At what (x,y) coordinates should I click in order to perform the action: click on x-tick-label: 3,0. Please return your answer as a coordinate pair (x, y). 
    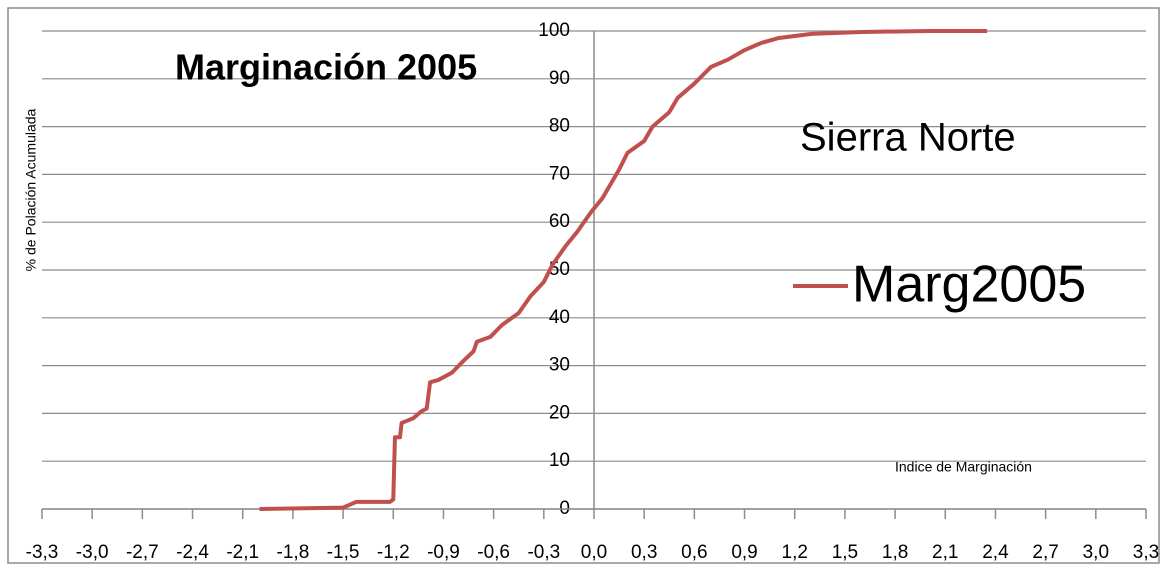
    Looking at the image, I should click on (1096, 552).